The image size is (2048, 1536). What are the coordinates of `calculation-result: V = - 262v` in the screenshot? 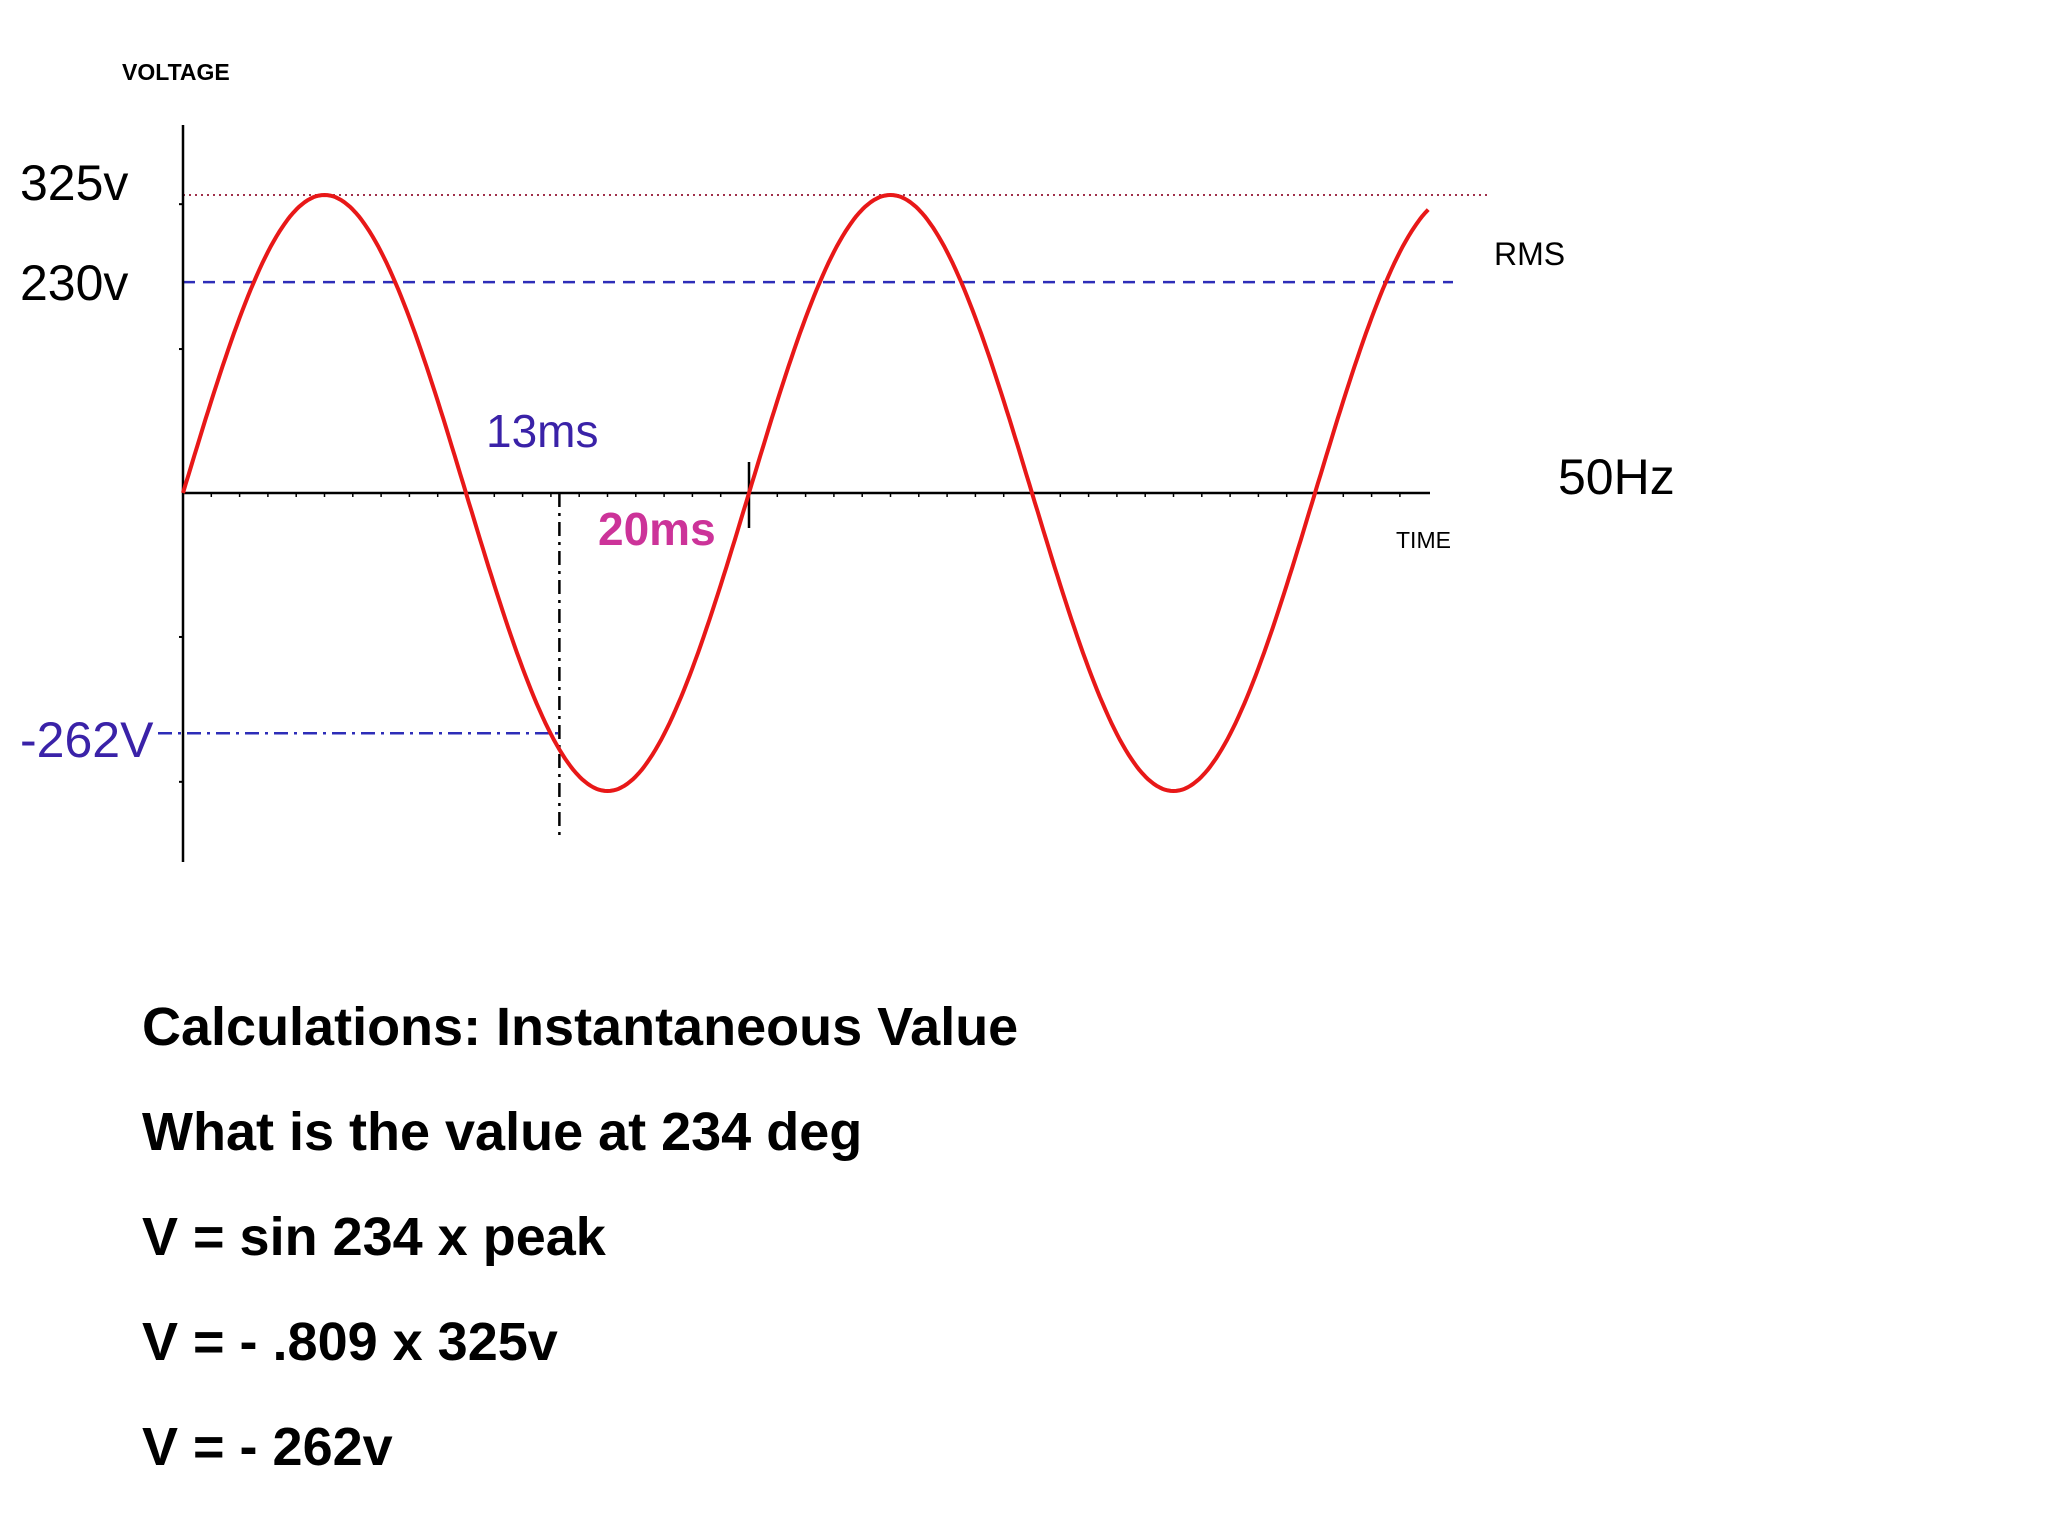 It's located at (267, 1447).